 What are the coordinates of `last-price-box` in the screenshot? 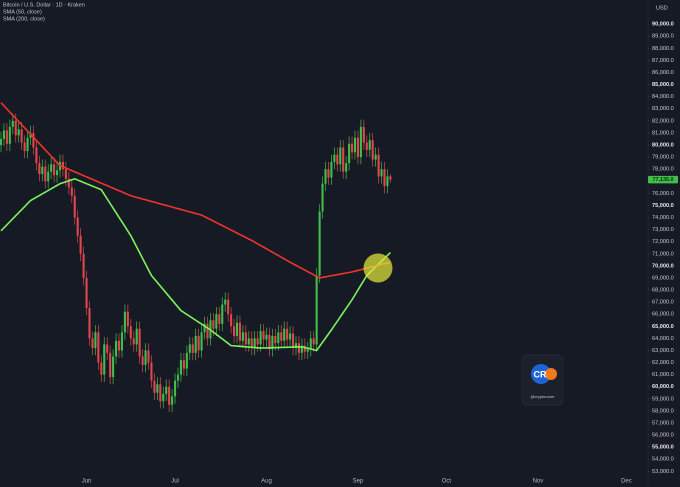 It's located at (663, 179).